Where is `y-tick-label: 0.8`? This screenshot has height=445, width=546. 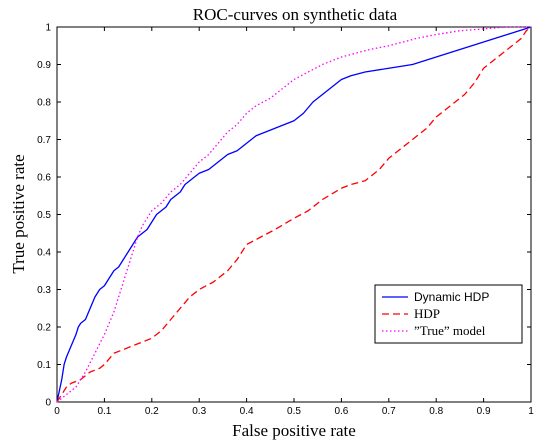 y-tick-label: 0.8 is located at coordinates (44, 103).